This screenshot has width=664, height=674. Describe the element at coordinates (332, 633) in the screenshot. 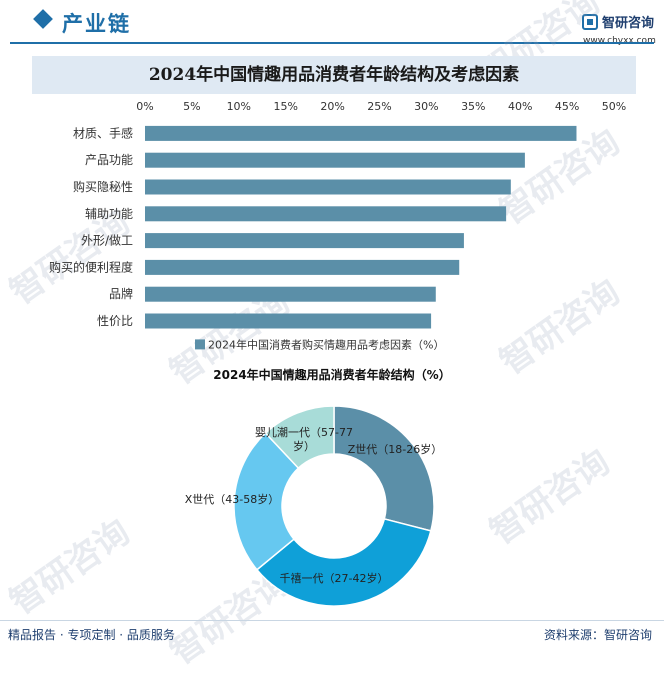

I see `footer: 精品报告 · 专项定制 · 品质服务 资料来源：智研咨询` at that location.